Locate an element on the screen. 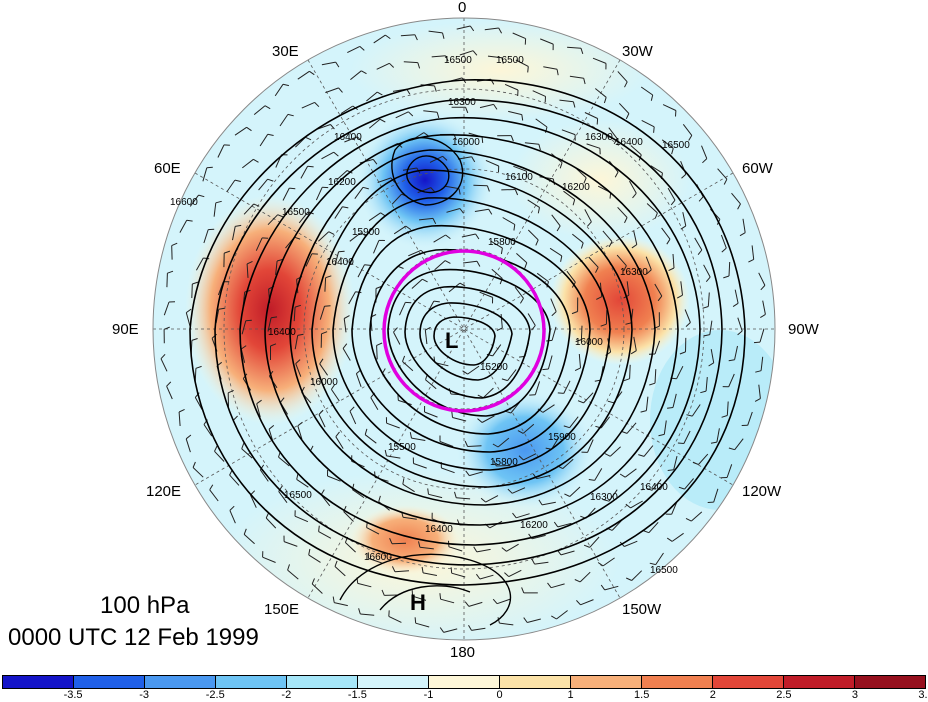 The height and width of the screenshot is (702, 928). colorbar-cell is located at coordinates (819, 682).